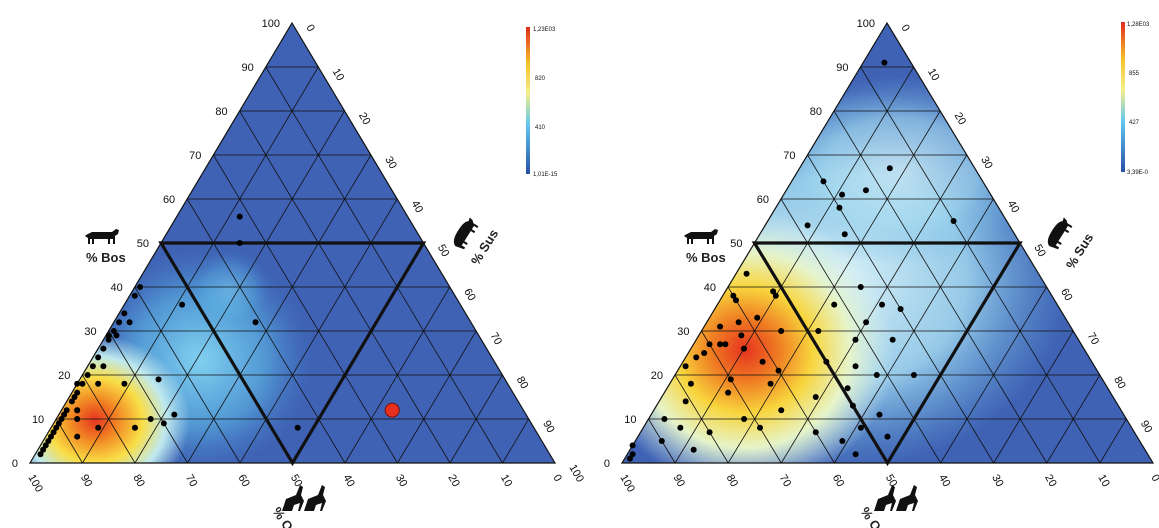 Image resolution: width=1159 pixels, height=528 pixels. What do you see at coordinates (705, 247) in the screenshot?
I see `bos-axis-label-group-right: % Bos` at bounding box center [705, 247].